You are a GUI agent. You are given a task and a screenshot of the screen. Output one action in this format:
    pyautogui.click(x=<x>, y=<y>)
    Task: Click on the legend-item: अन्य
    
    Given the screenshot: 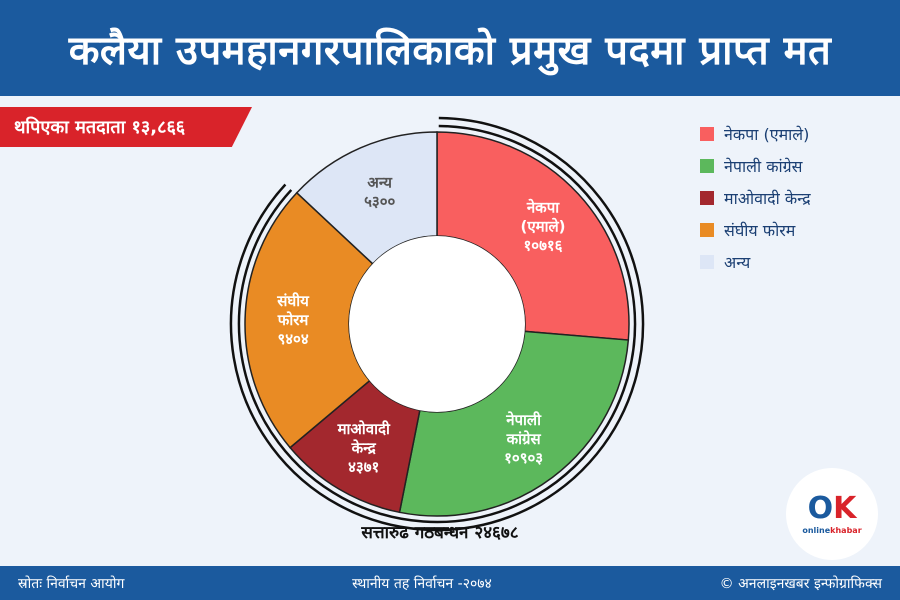 What is the action you would take?
    pyautogui.click(x=795, y=262)
    